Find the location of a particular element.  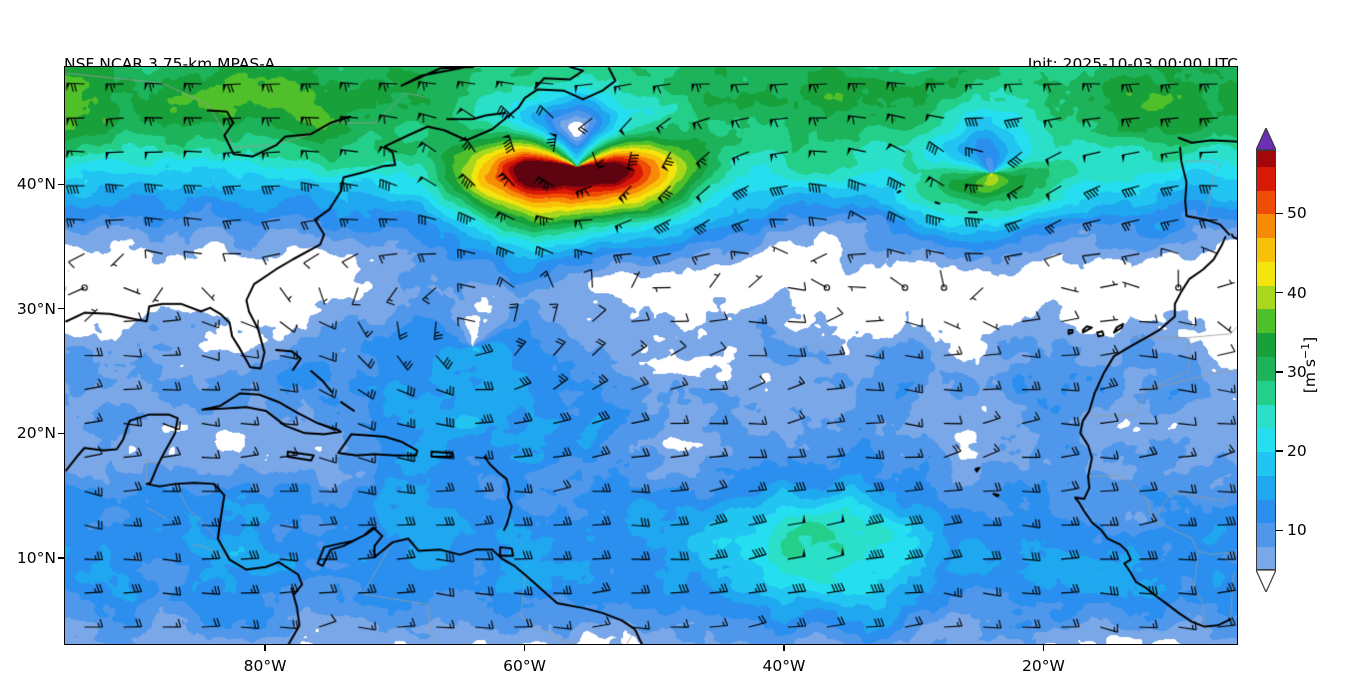

x-tick-label: 40°W is located at coordinates (784, 666).